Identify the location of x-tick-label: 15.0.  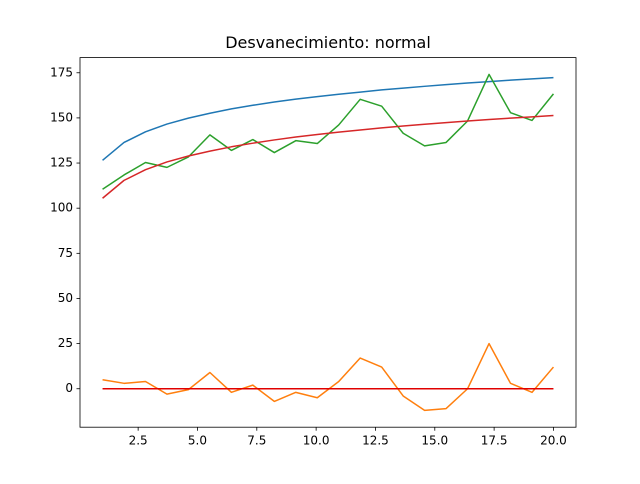
(434, 441).